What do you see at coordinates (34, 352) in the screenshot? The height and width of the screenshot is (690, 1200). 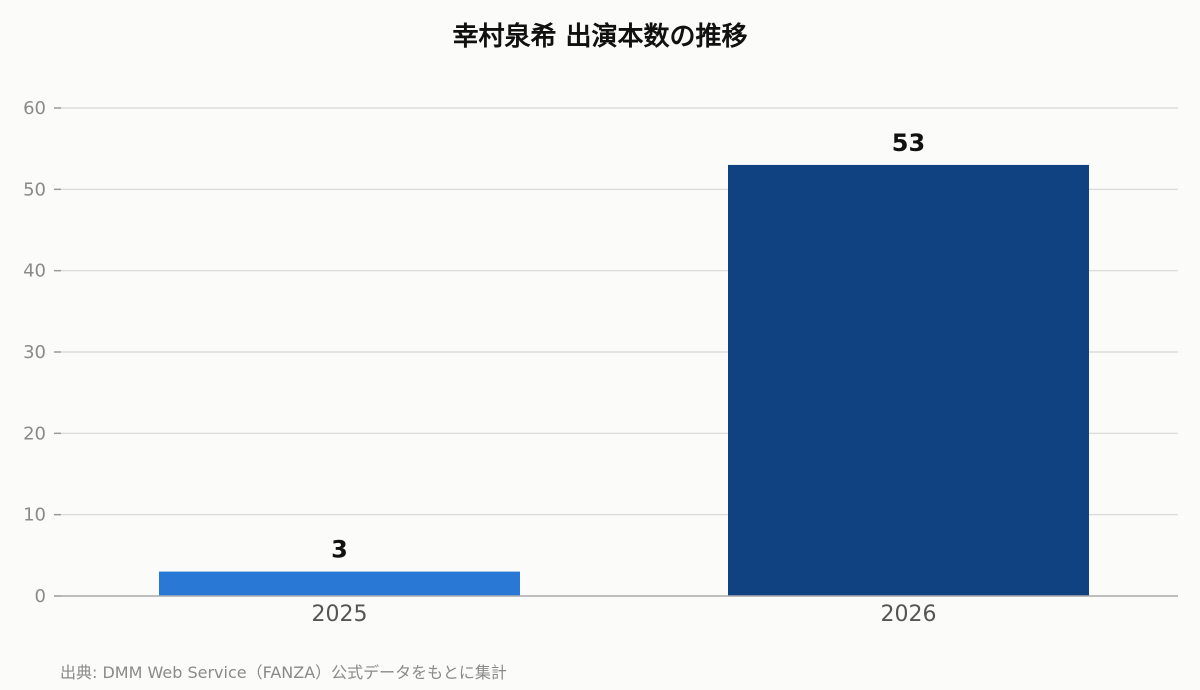 I see `y-tick-label: 30` at bounding box center [34, 352].